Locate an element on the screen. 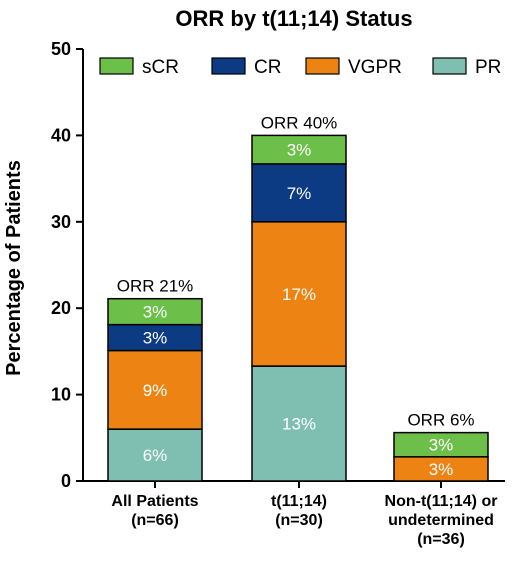  x-category-label: (n=30) is located at coordinates (299, 520).